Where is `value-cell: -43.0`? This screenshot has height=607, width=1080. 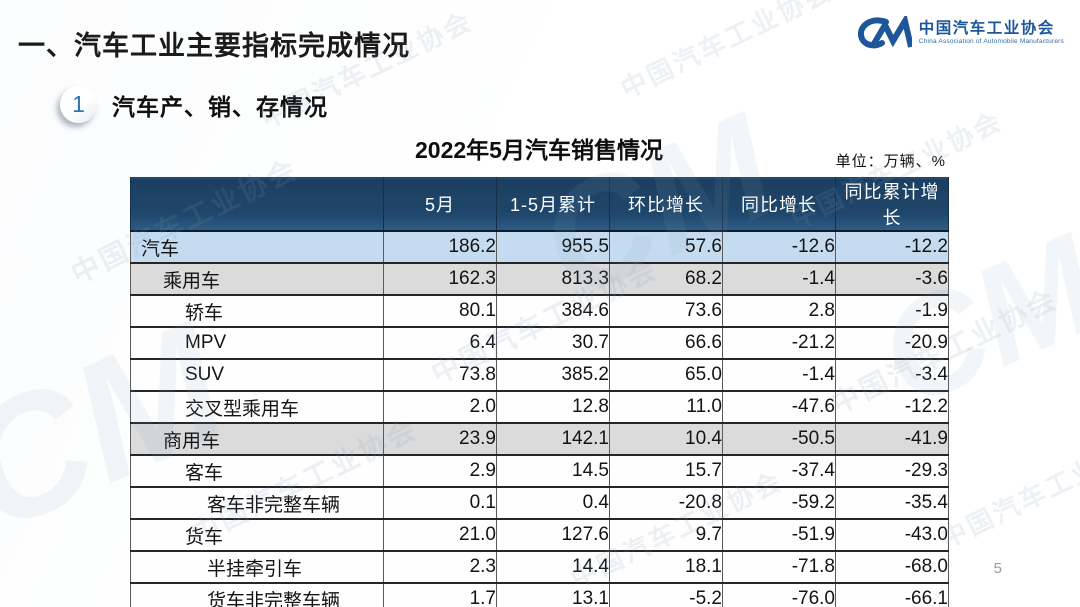 value-cell: -43.0 is located at coordinates (892, 535).